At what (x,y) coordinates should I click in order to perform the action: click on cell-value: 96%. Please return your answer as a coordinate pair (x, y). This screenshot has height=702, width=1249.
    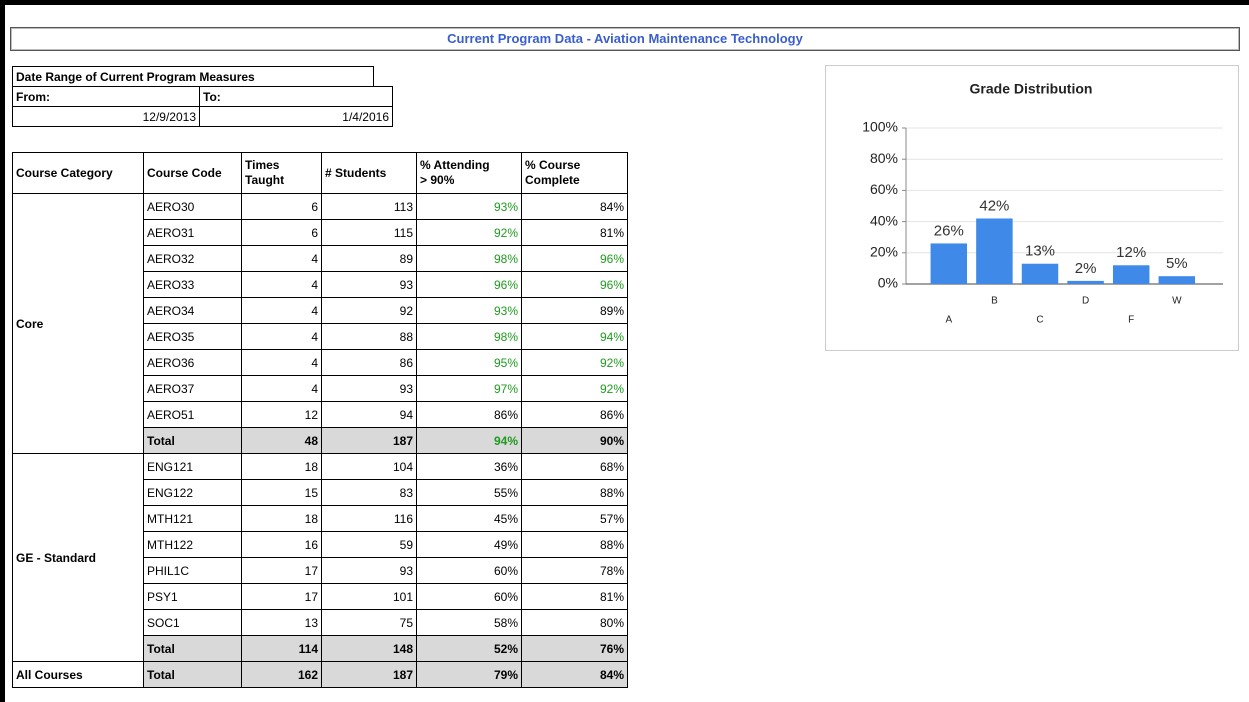
    Looking at the image, I should click on (469, 284).